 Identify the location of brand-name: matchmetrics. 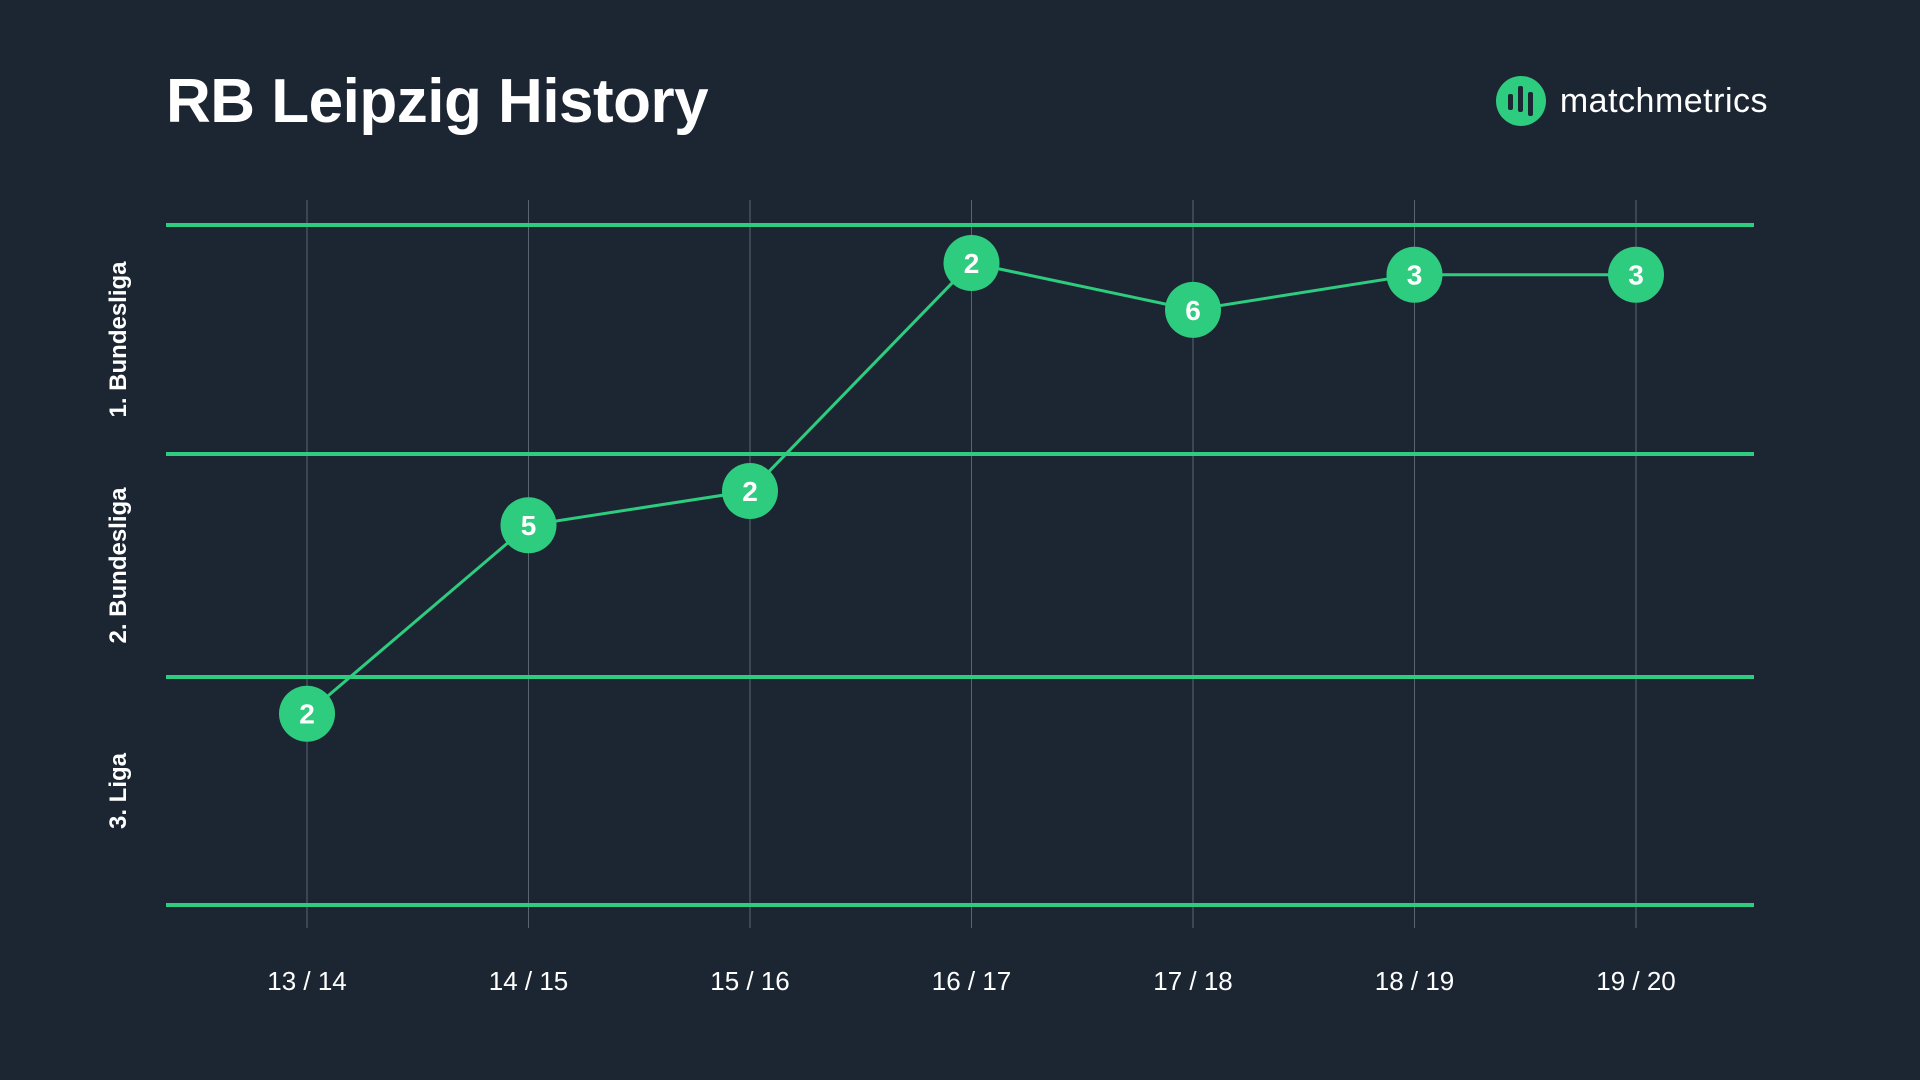
(1663, 100).